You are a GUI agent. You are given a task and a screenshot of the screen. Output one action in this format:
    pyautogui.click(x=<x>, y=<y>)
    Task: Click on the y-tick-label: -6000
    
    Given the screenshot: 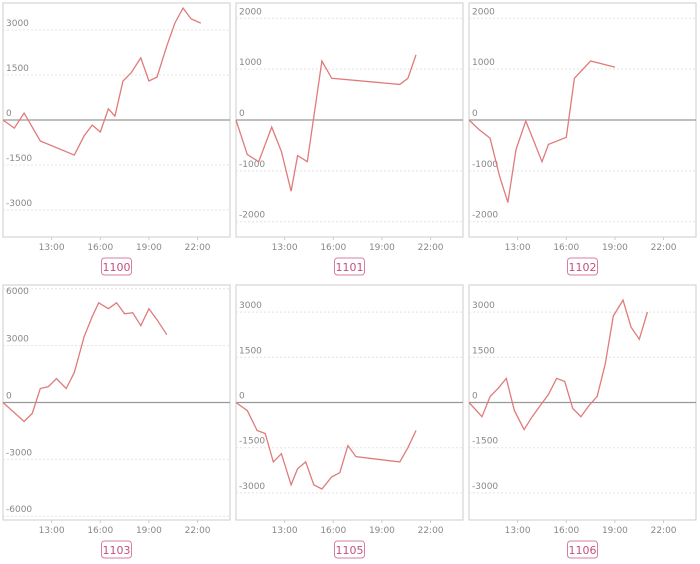 What is the action you would take?
    pyautogui.click(x=19, y=510)
    